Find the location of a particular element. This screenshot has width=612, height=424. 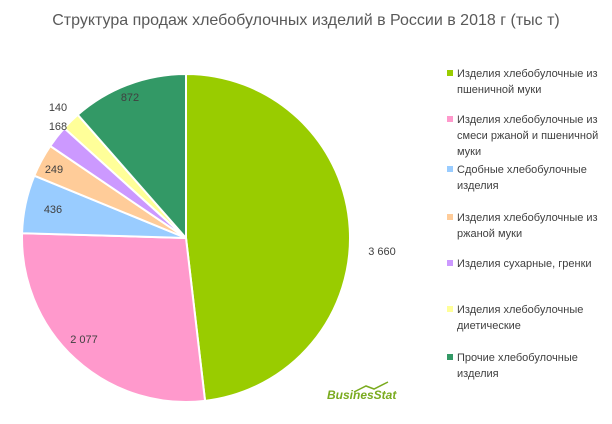

slice-value-label: 249 is located at coordinates (54, 170).